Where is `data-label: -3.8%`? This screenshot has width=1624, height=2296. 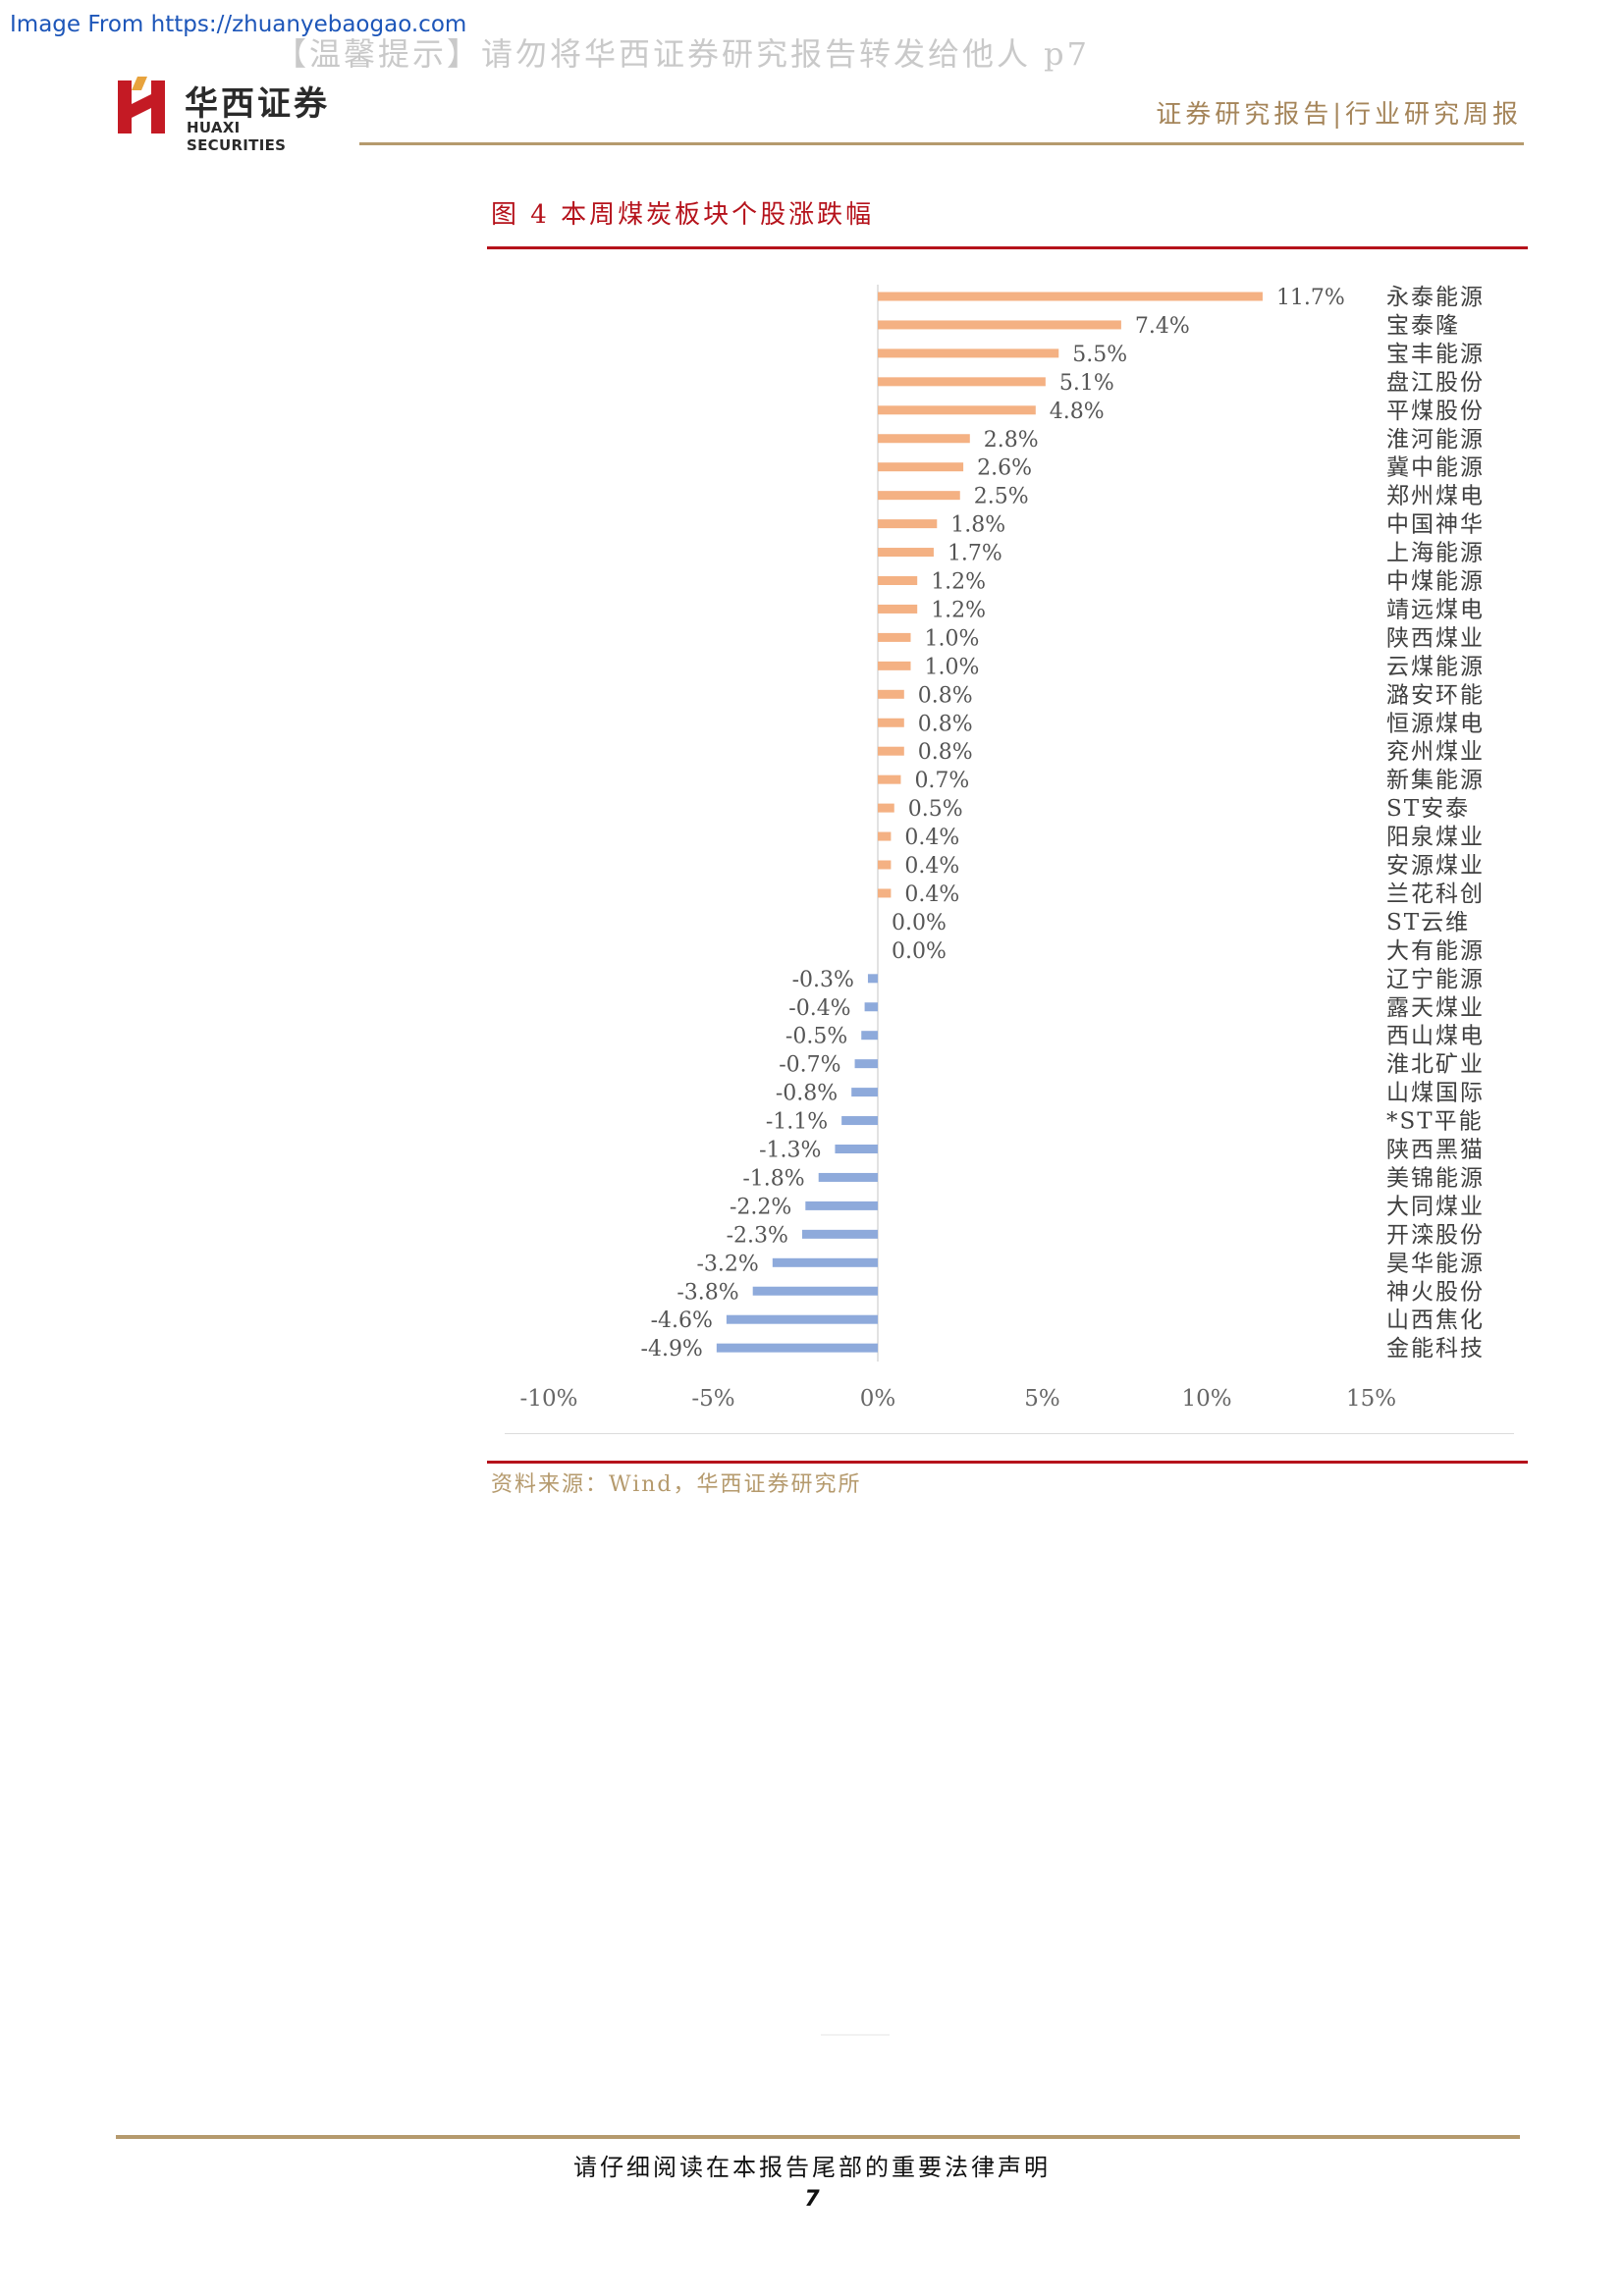
data-label: -3.8% is located at coordinates (707, 1293).